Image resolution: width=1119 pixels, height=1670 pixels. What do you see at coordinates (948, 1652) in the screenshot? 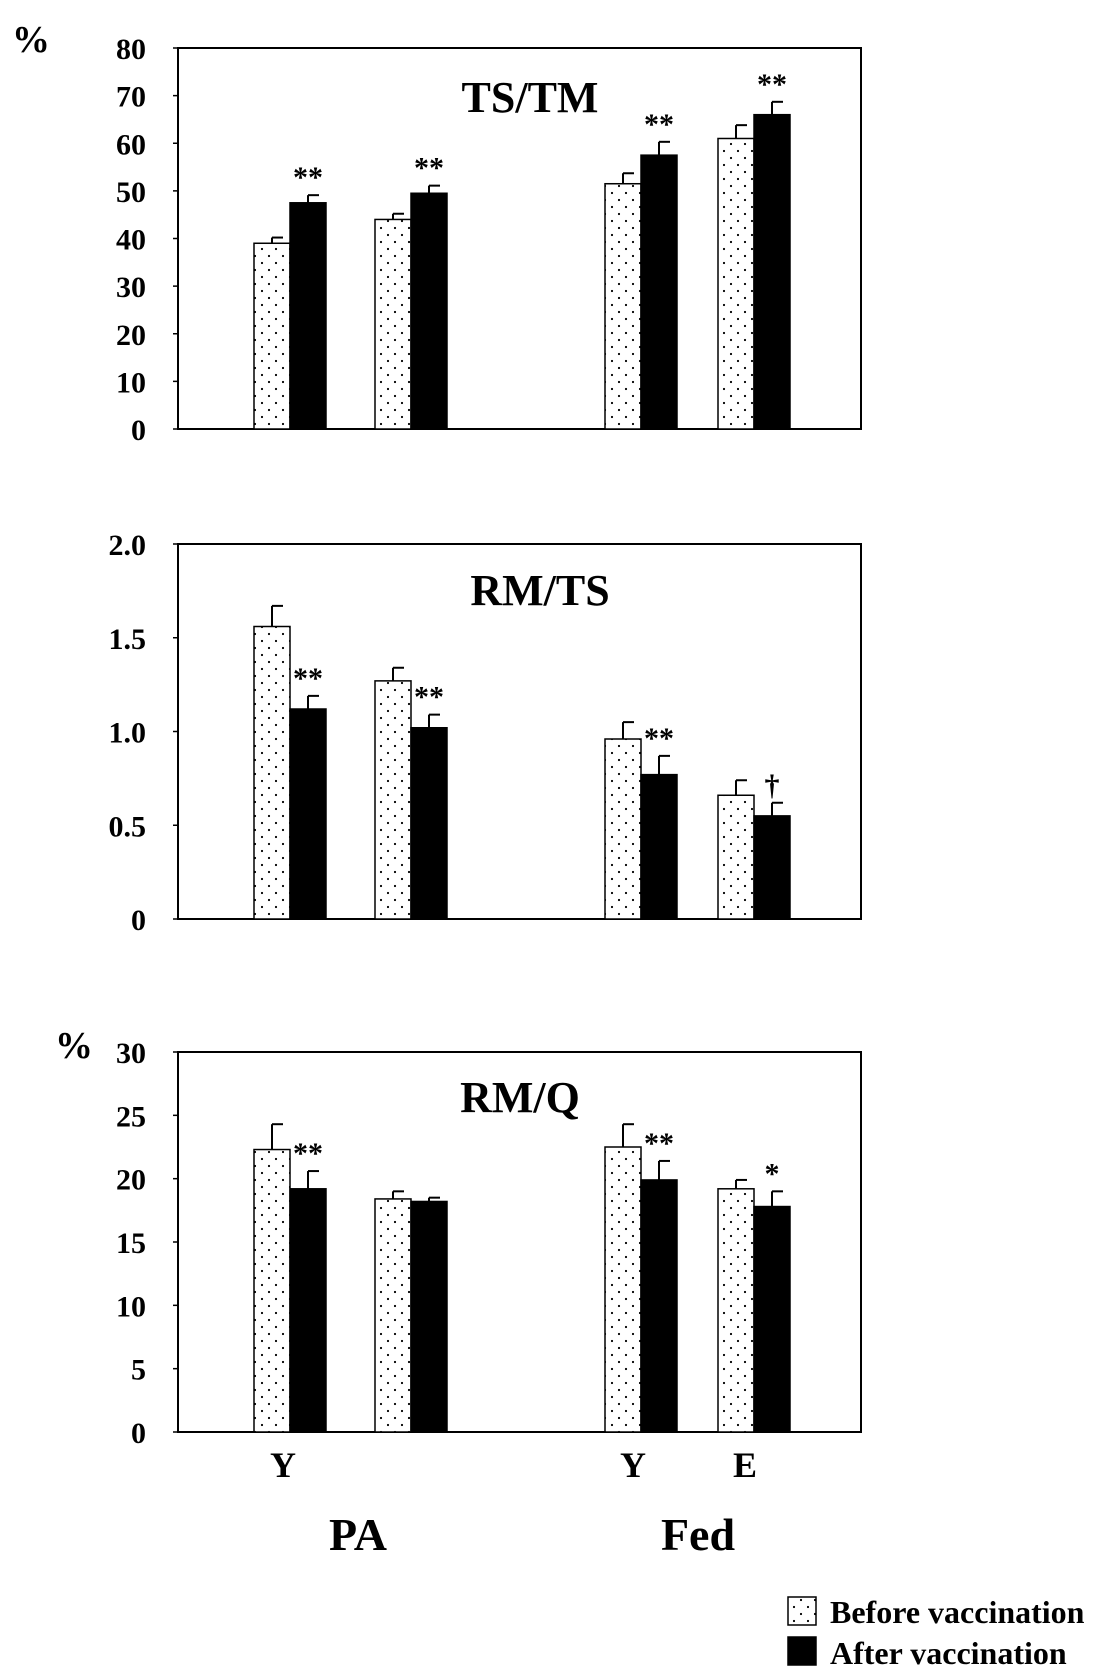
I see `legend-label-after: After vaccination` at bounding box center [948, 1652].